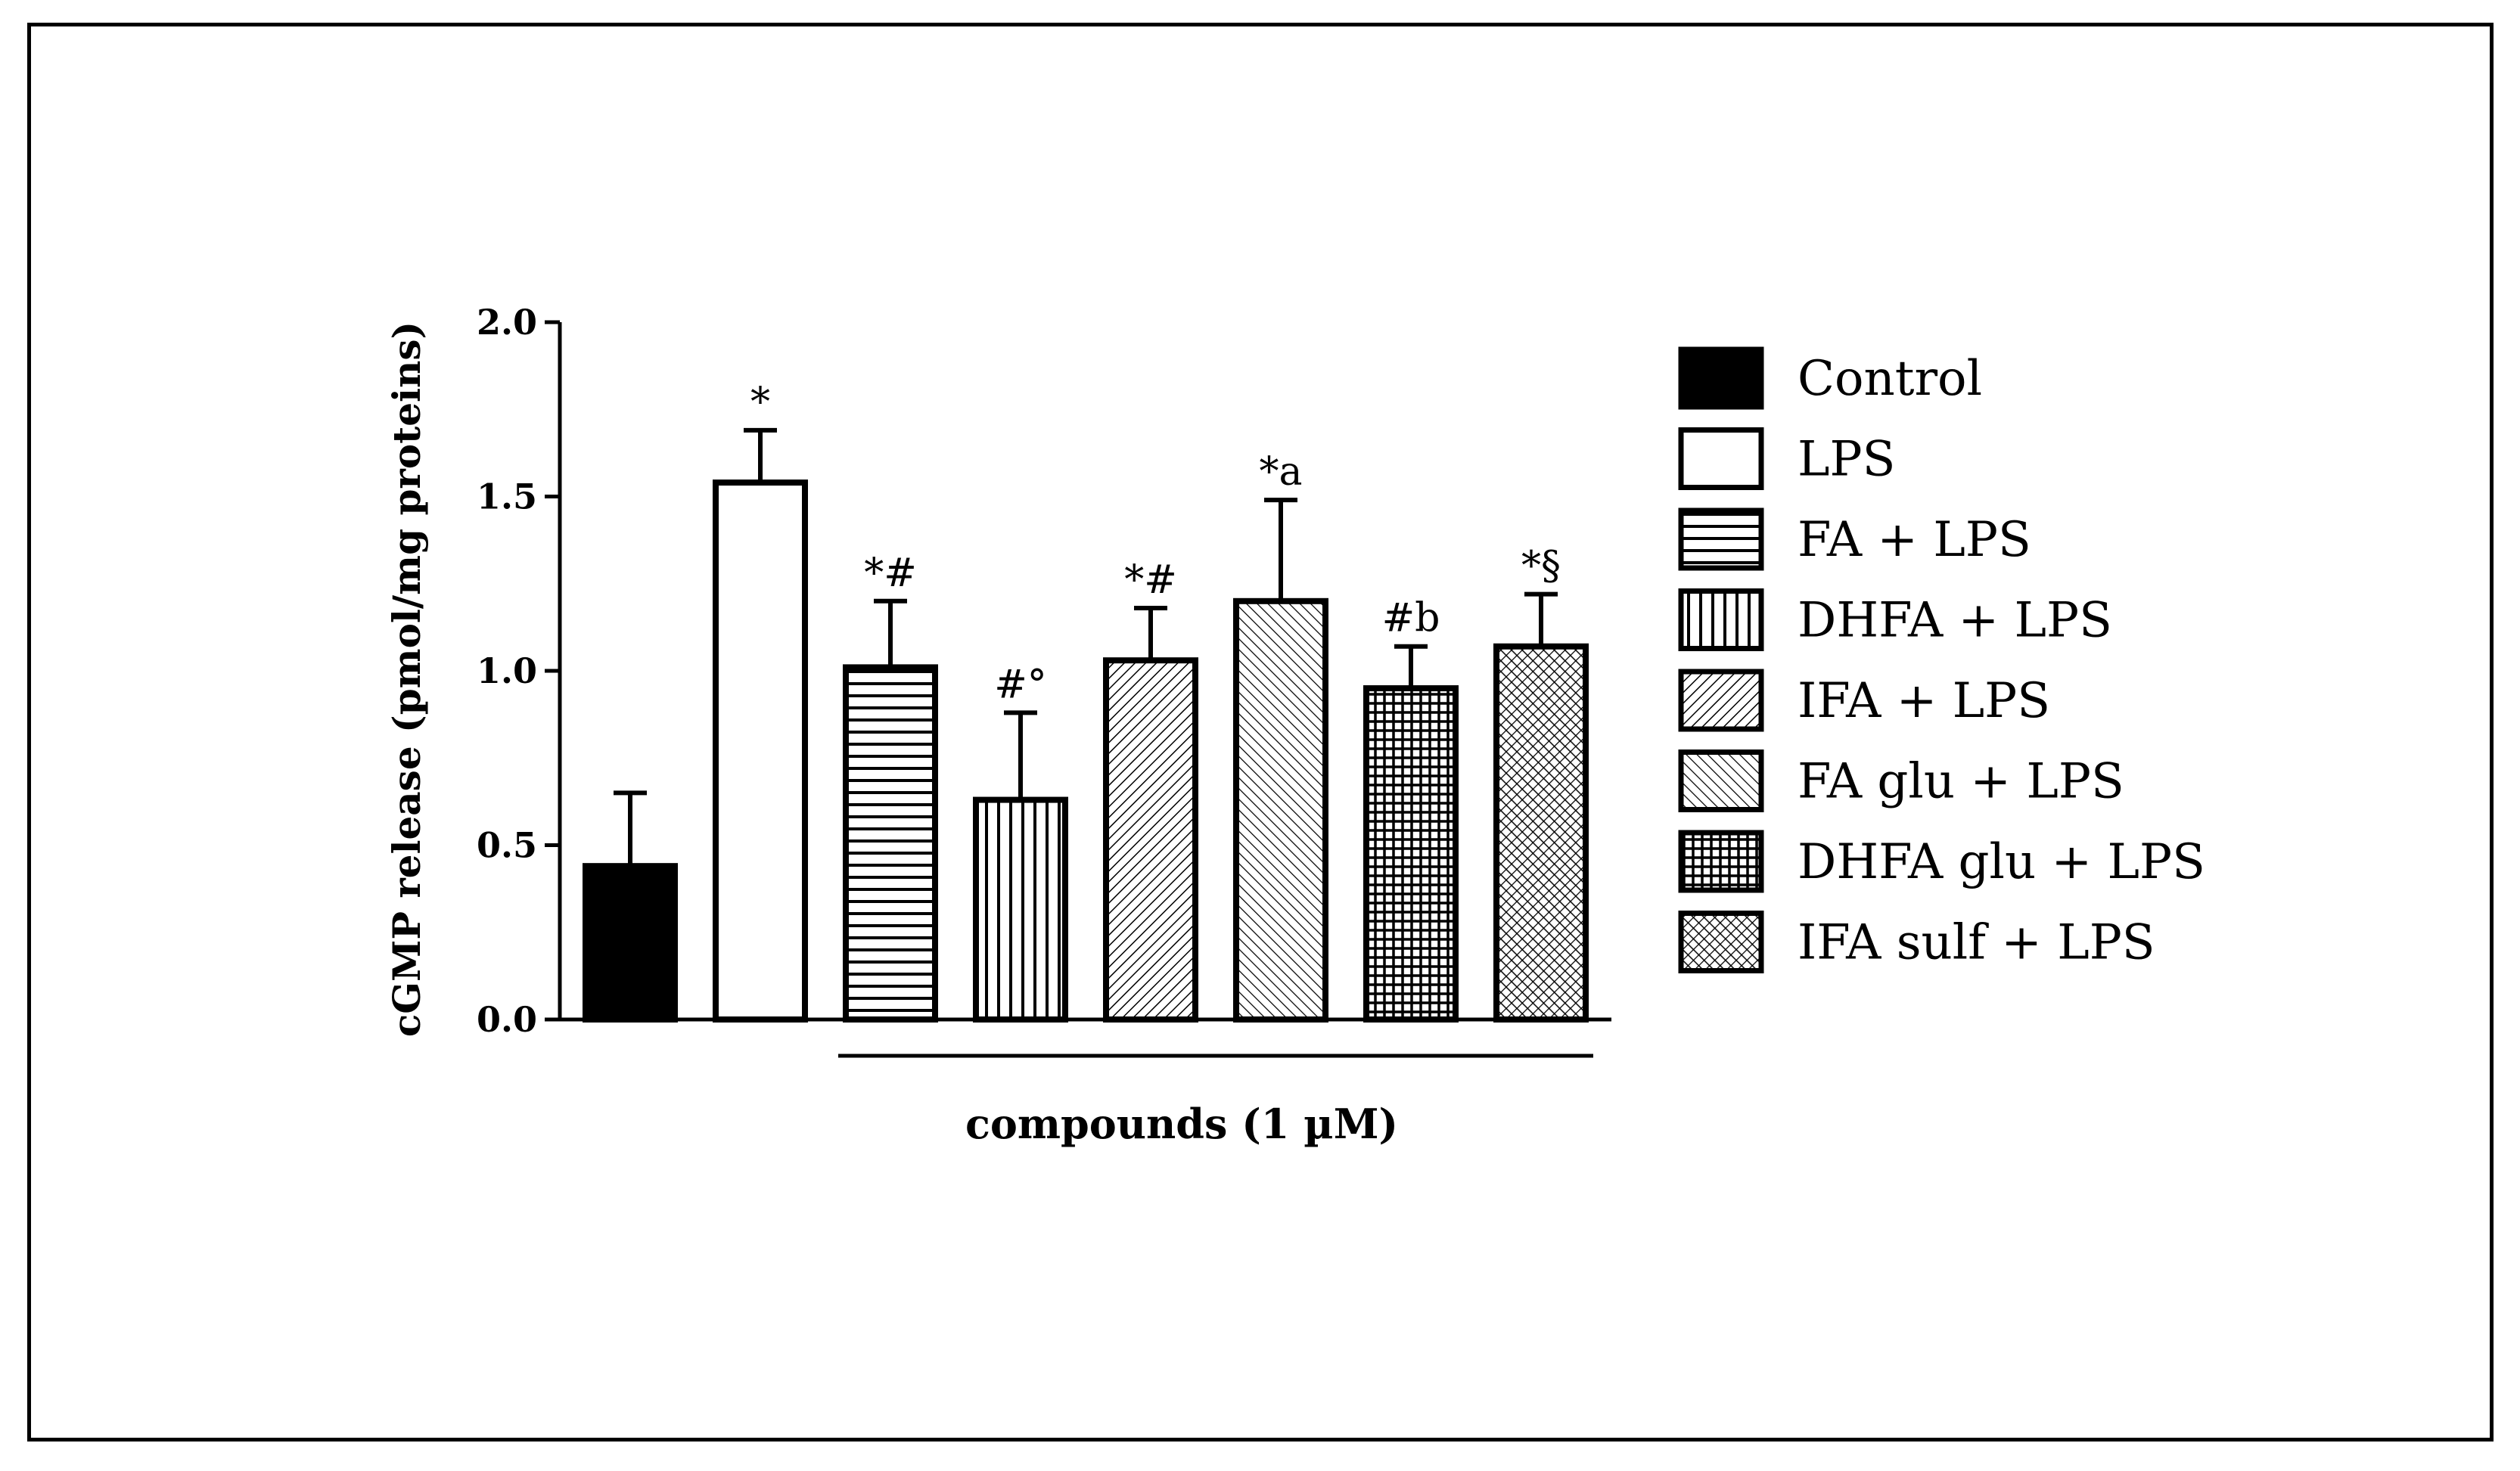  I want to click on legend-label-3: FA + LPS, so click(1914, 540).